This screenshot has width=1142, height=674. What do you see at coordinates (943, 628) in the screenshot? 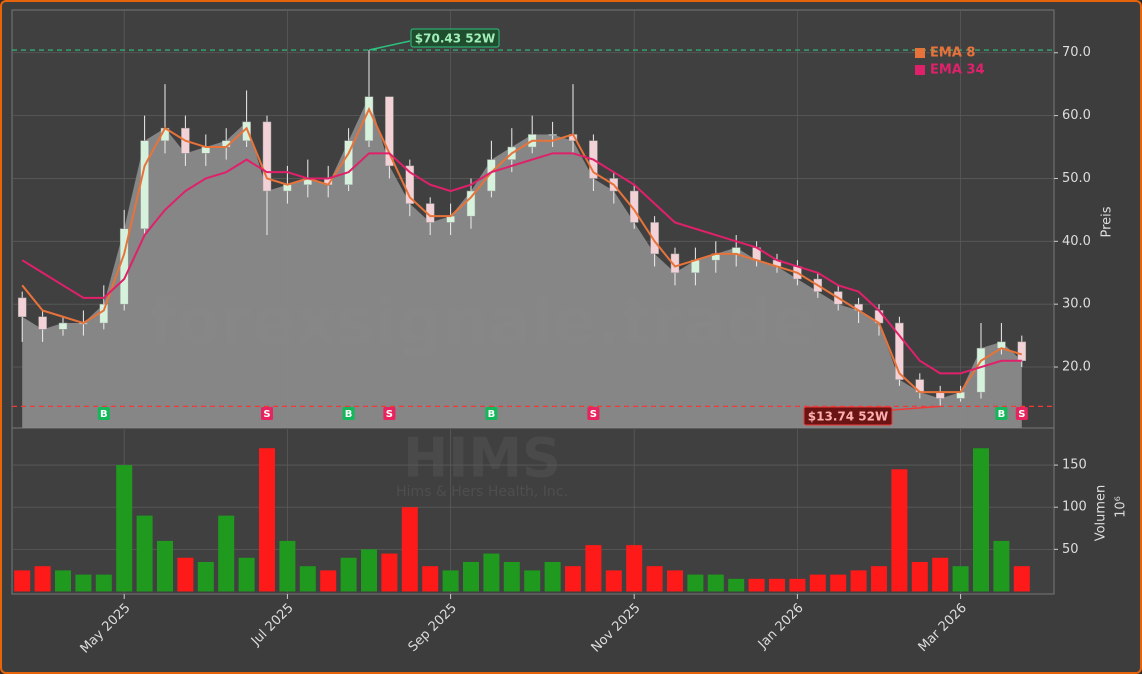
I see `x-tick-label: Mar 2026` at bounding box center [943, 628].